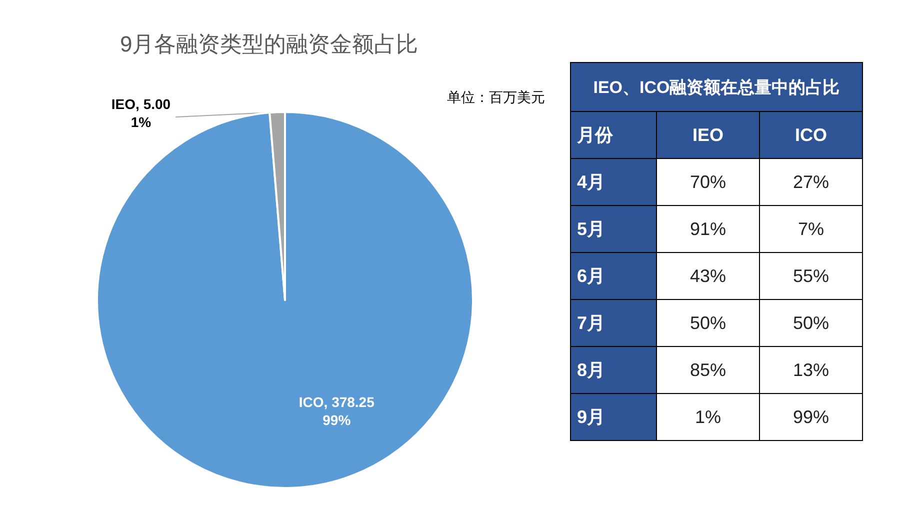  Describe the element at coordinates (708, 135) in the screenshot. I see `x-tick-label: IEO` at that location.